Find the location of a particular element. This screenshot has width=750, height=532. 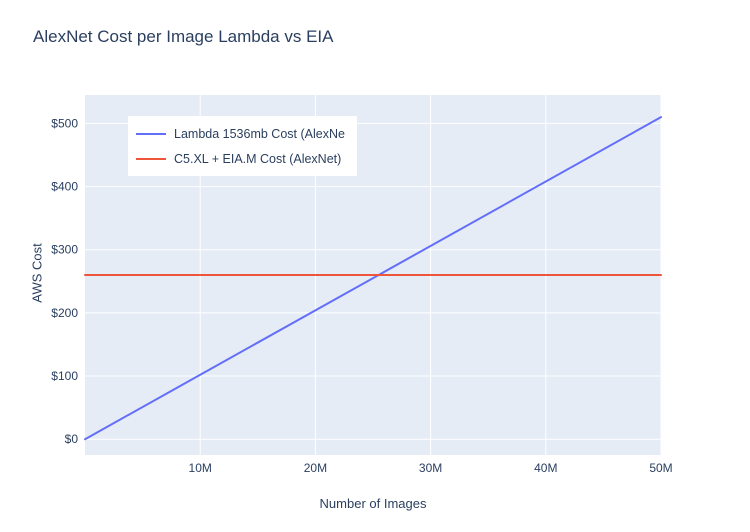

y-tick-label-0: $0 is located at coordinates (72, 439).